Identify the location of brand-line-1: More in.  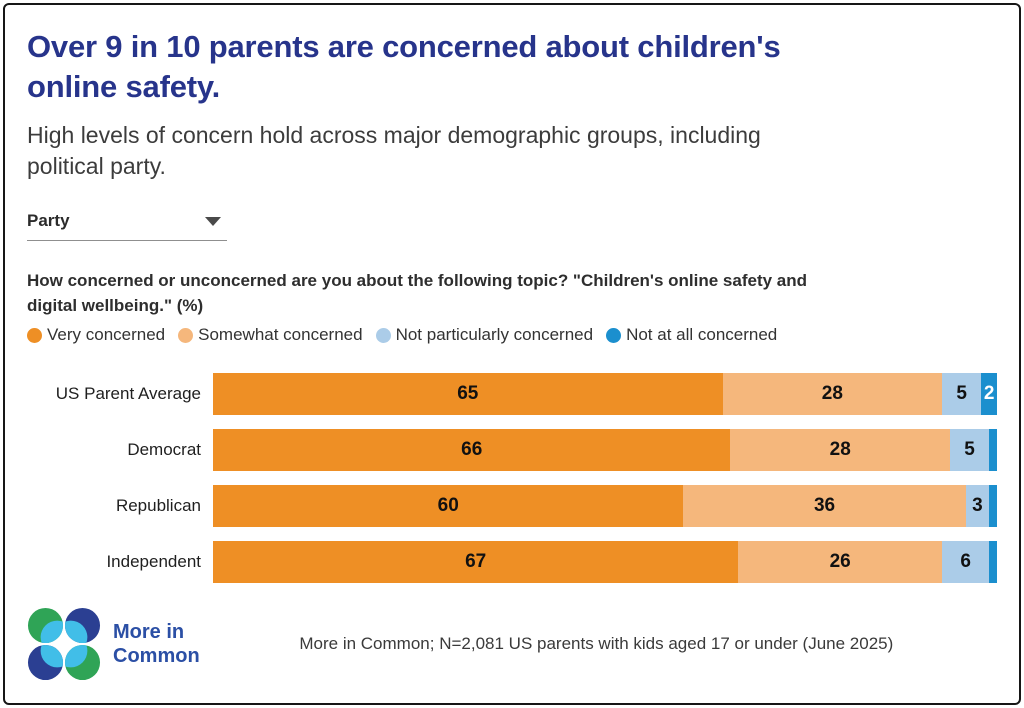
(149, 632).